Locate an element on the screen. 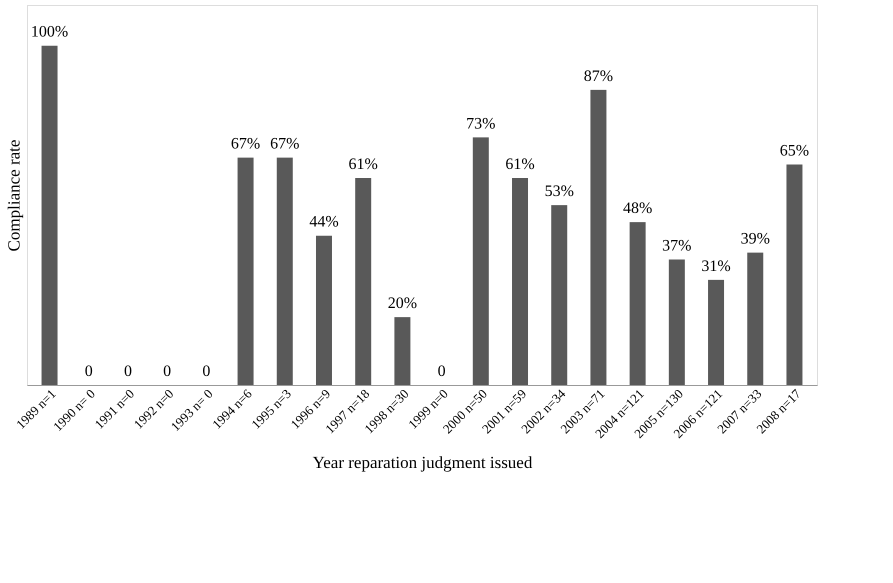 The height and width of the screenshot is (583, 893). data-label: 31% is located at coordinates (716, 266).